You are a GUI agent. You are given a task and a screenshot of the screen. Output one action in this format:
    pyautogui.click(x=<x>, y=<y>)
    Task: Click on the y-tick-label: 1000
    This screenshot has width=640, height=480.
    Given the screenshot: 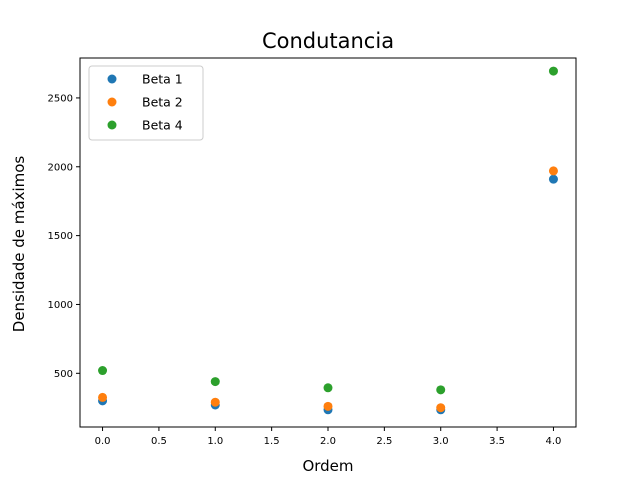 What is the action you would take?
    pyautogui.click(x=60, y=305)
    